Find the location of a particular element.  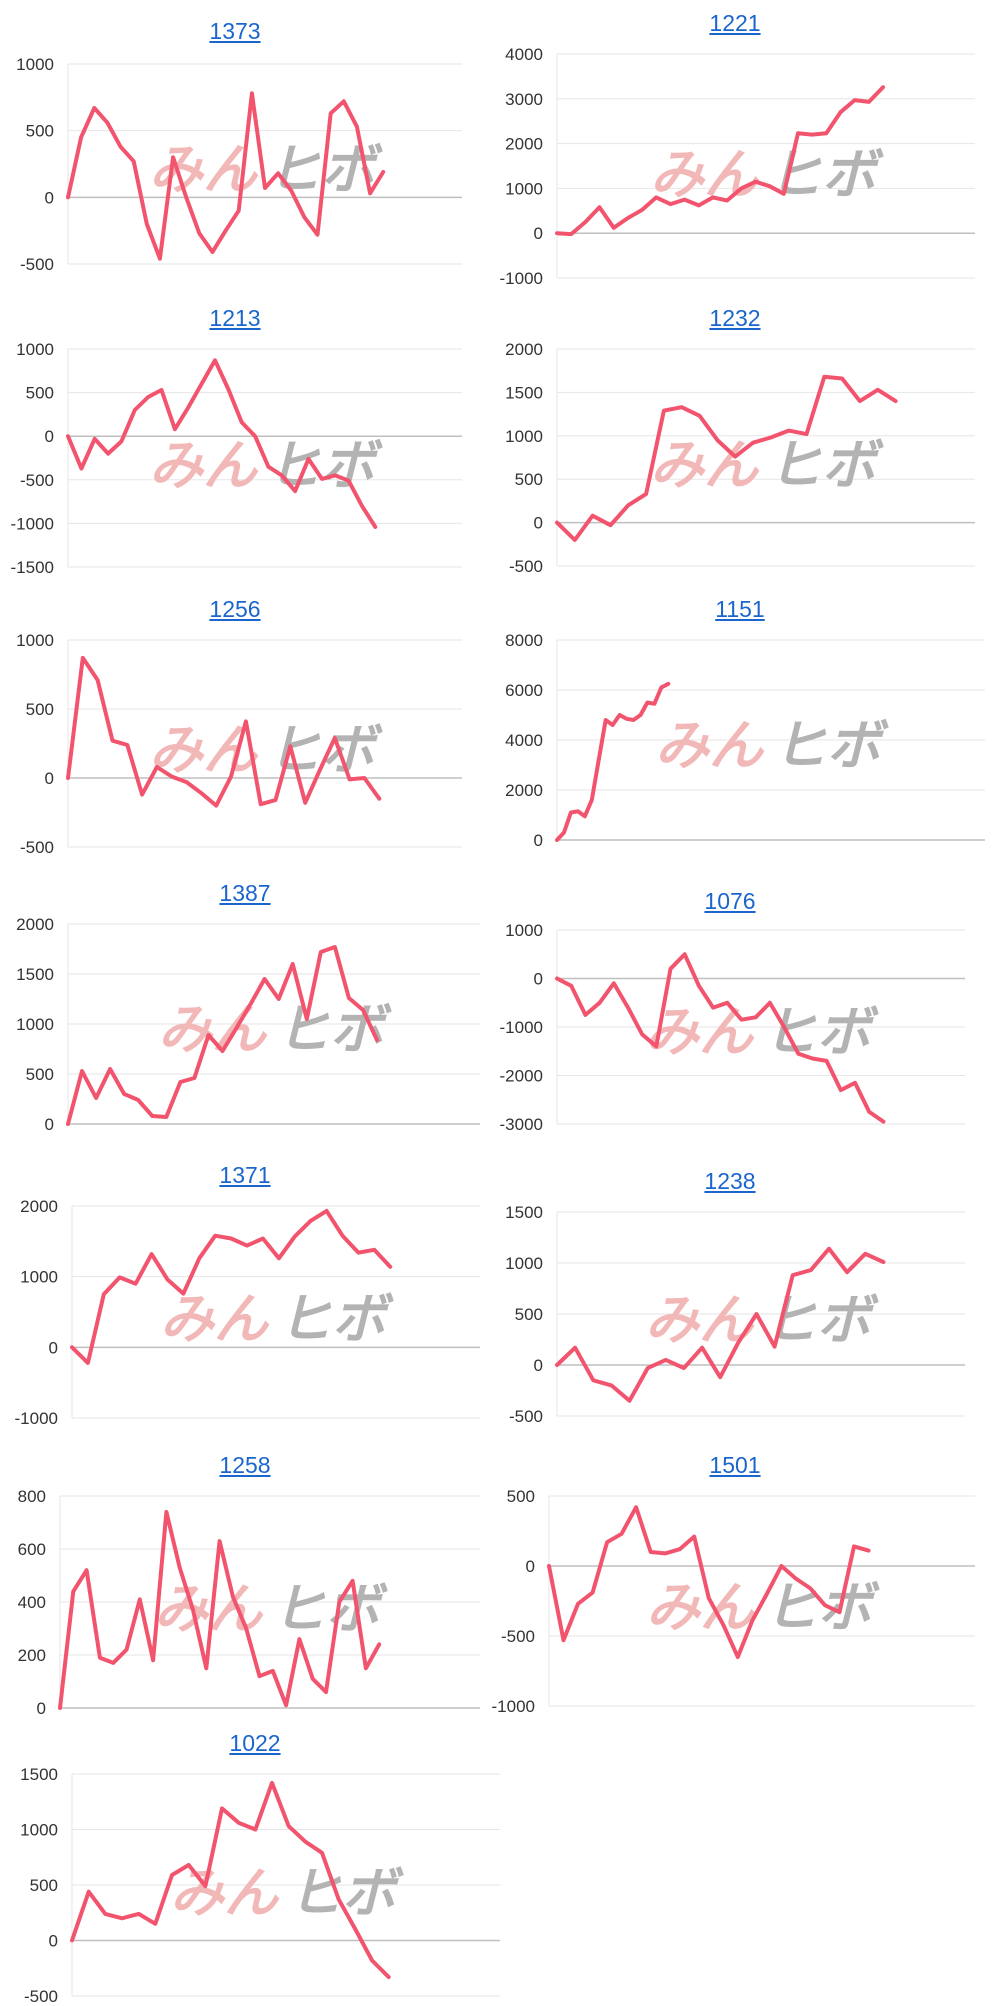

chart-panel-1221: 4000 3000 2000 1000 0 -1000 みん ヒボ 1221 is located at coordinates (735, 149).